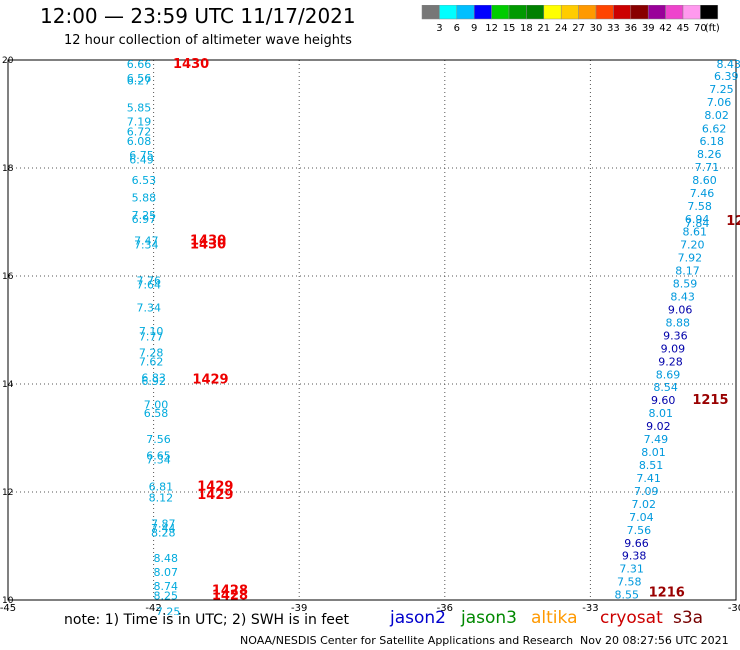 The image size is (740, 650). Describe the element at coordinates (439, 28) in the screenshot. I see `colorbar-label: 3` at that location.